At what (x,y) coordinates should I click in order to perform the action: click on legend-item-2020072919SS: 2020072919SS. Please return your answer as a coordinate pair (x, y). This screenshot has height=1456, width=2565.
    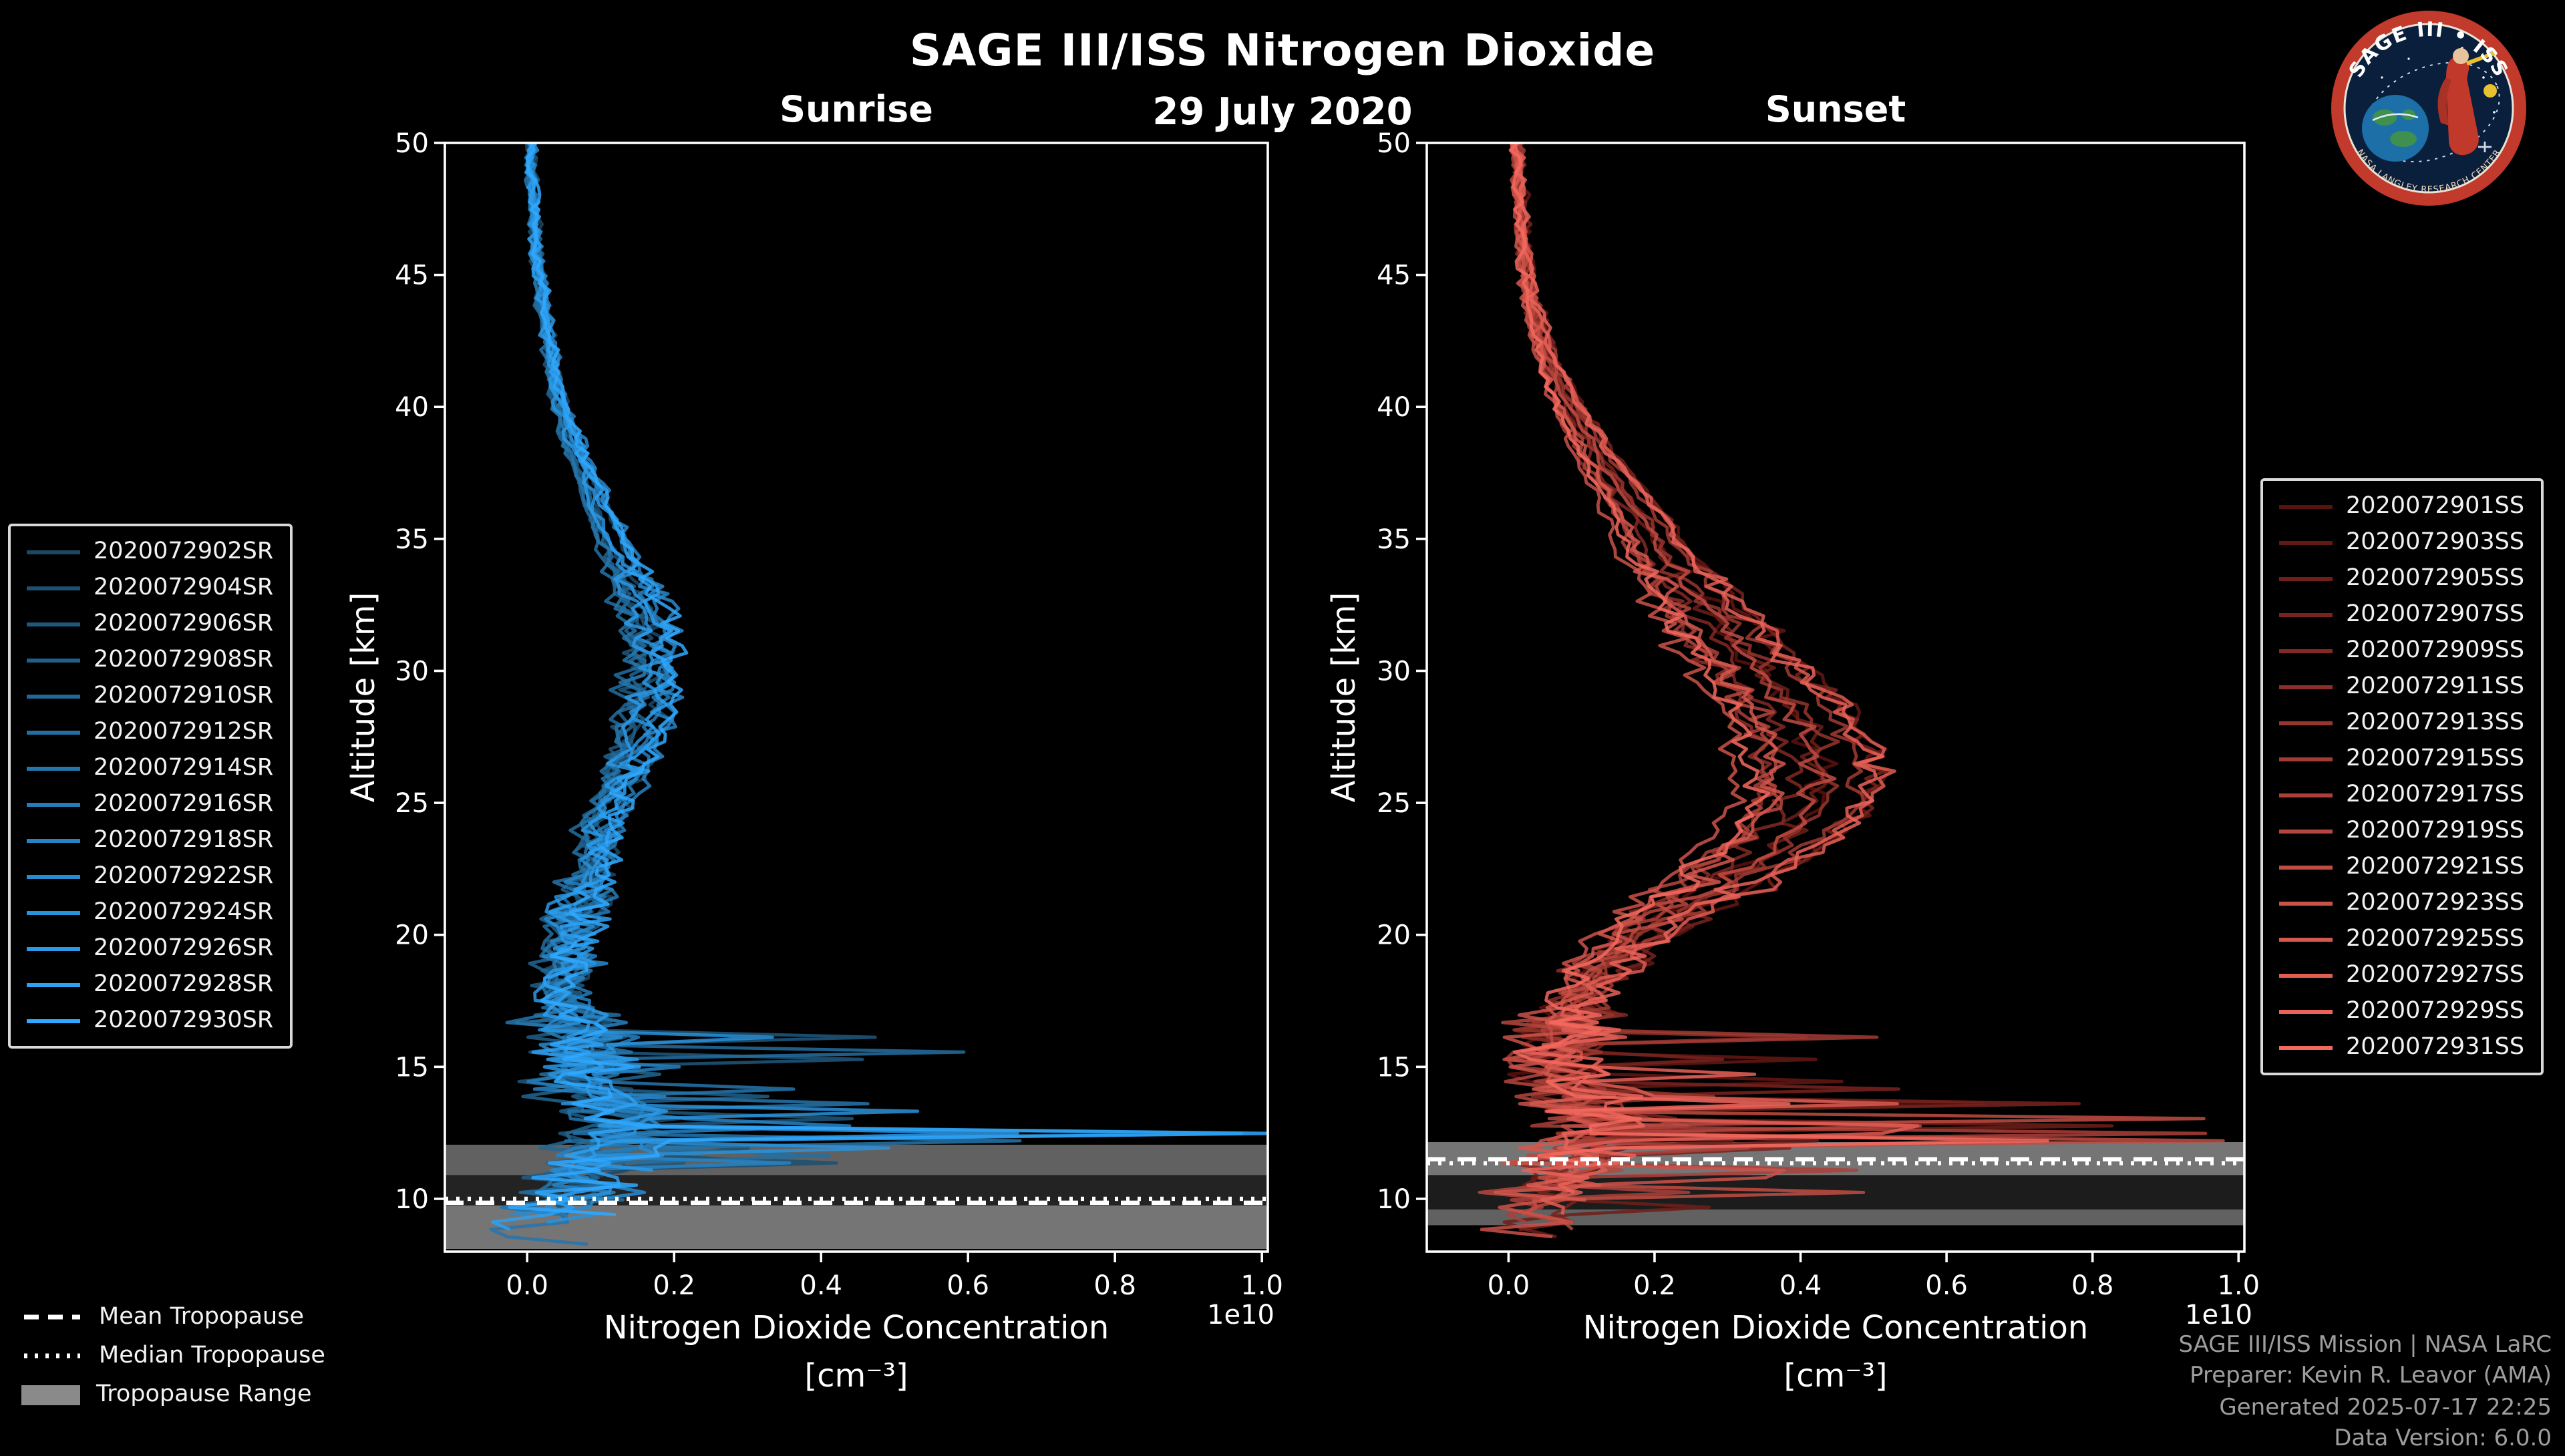
    Looking at the image, I should click on (2401, 830).